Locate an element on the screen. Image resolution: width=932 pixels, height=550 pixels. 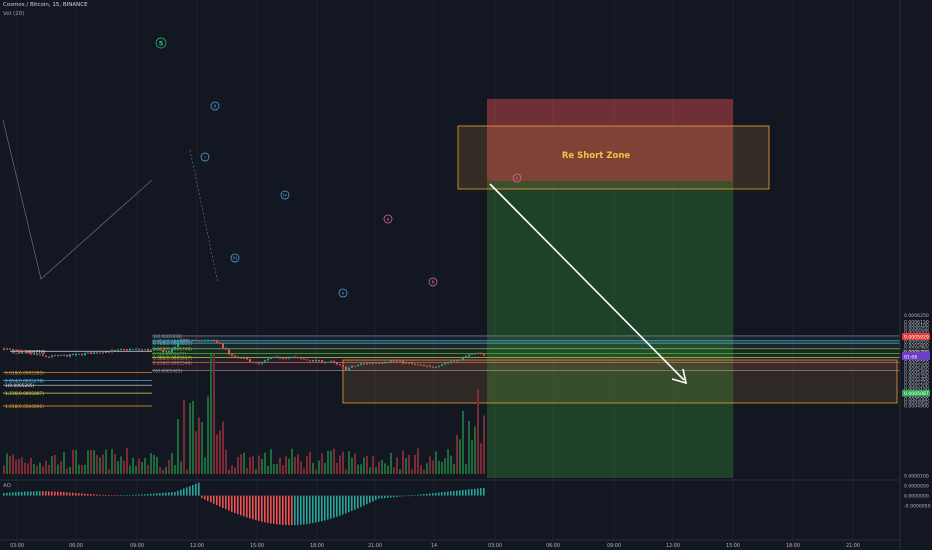
volume-bars is located at coordinates (244, 414).